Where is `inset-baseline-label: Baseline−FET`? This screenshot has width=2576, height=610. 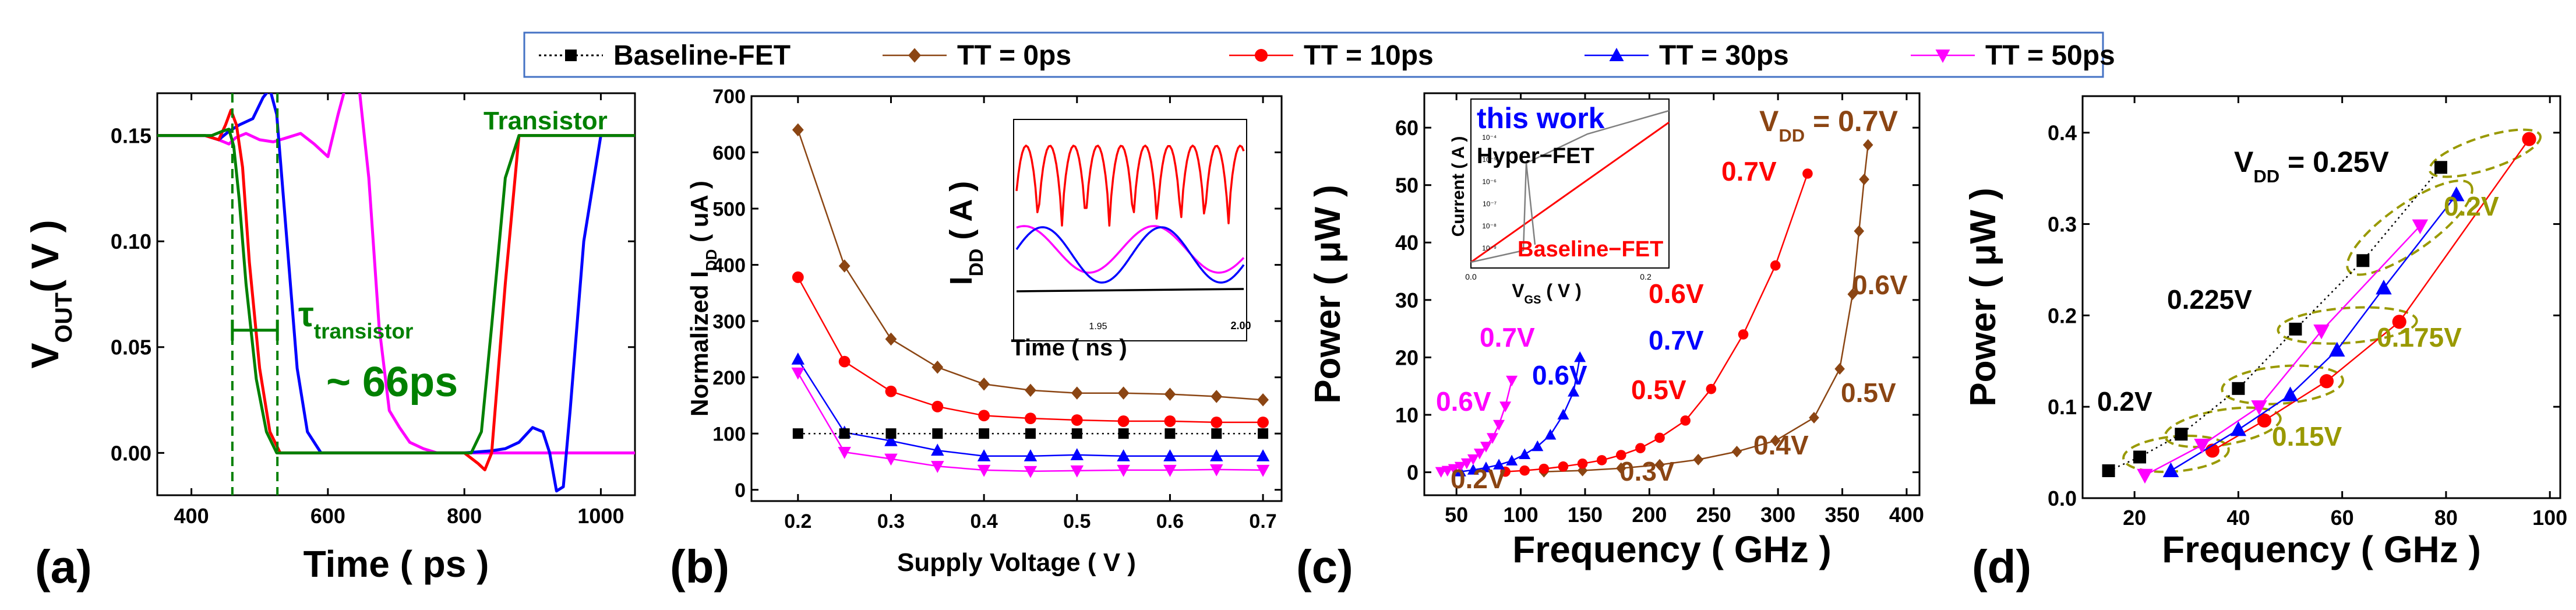 inset-baseline-label: Baseline−FET is located at coordinates (1591, 249).